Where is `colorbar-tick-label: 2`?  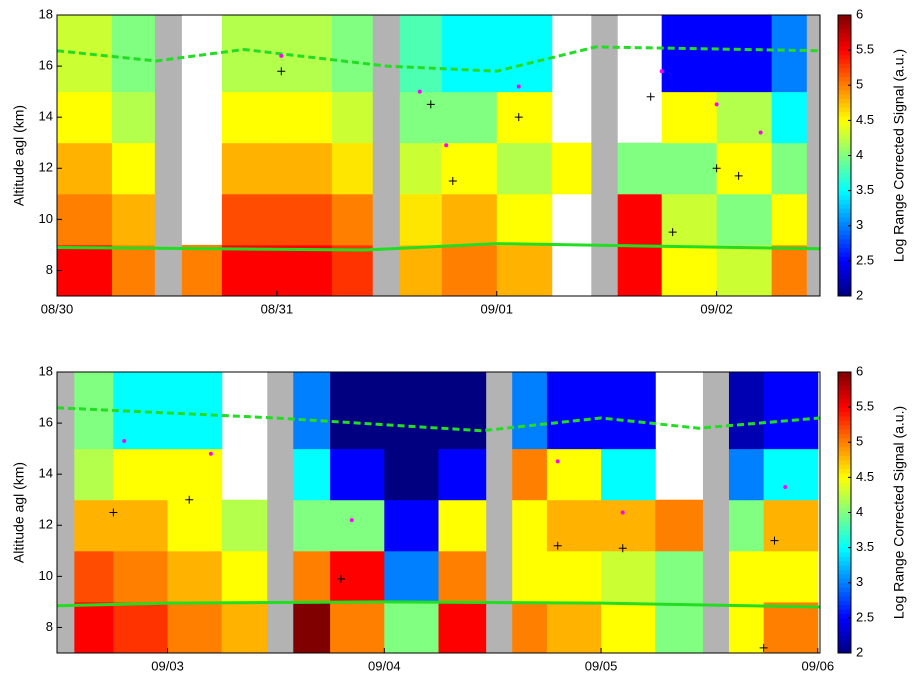 colorbar-tick-label: 2 is located at coordinates (859, 294).